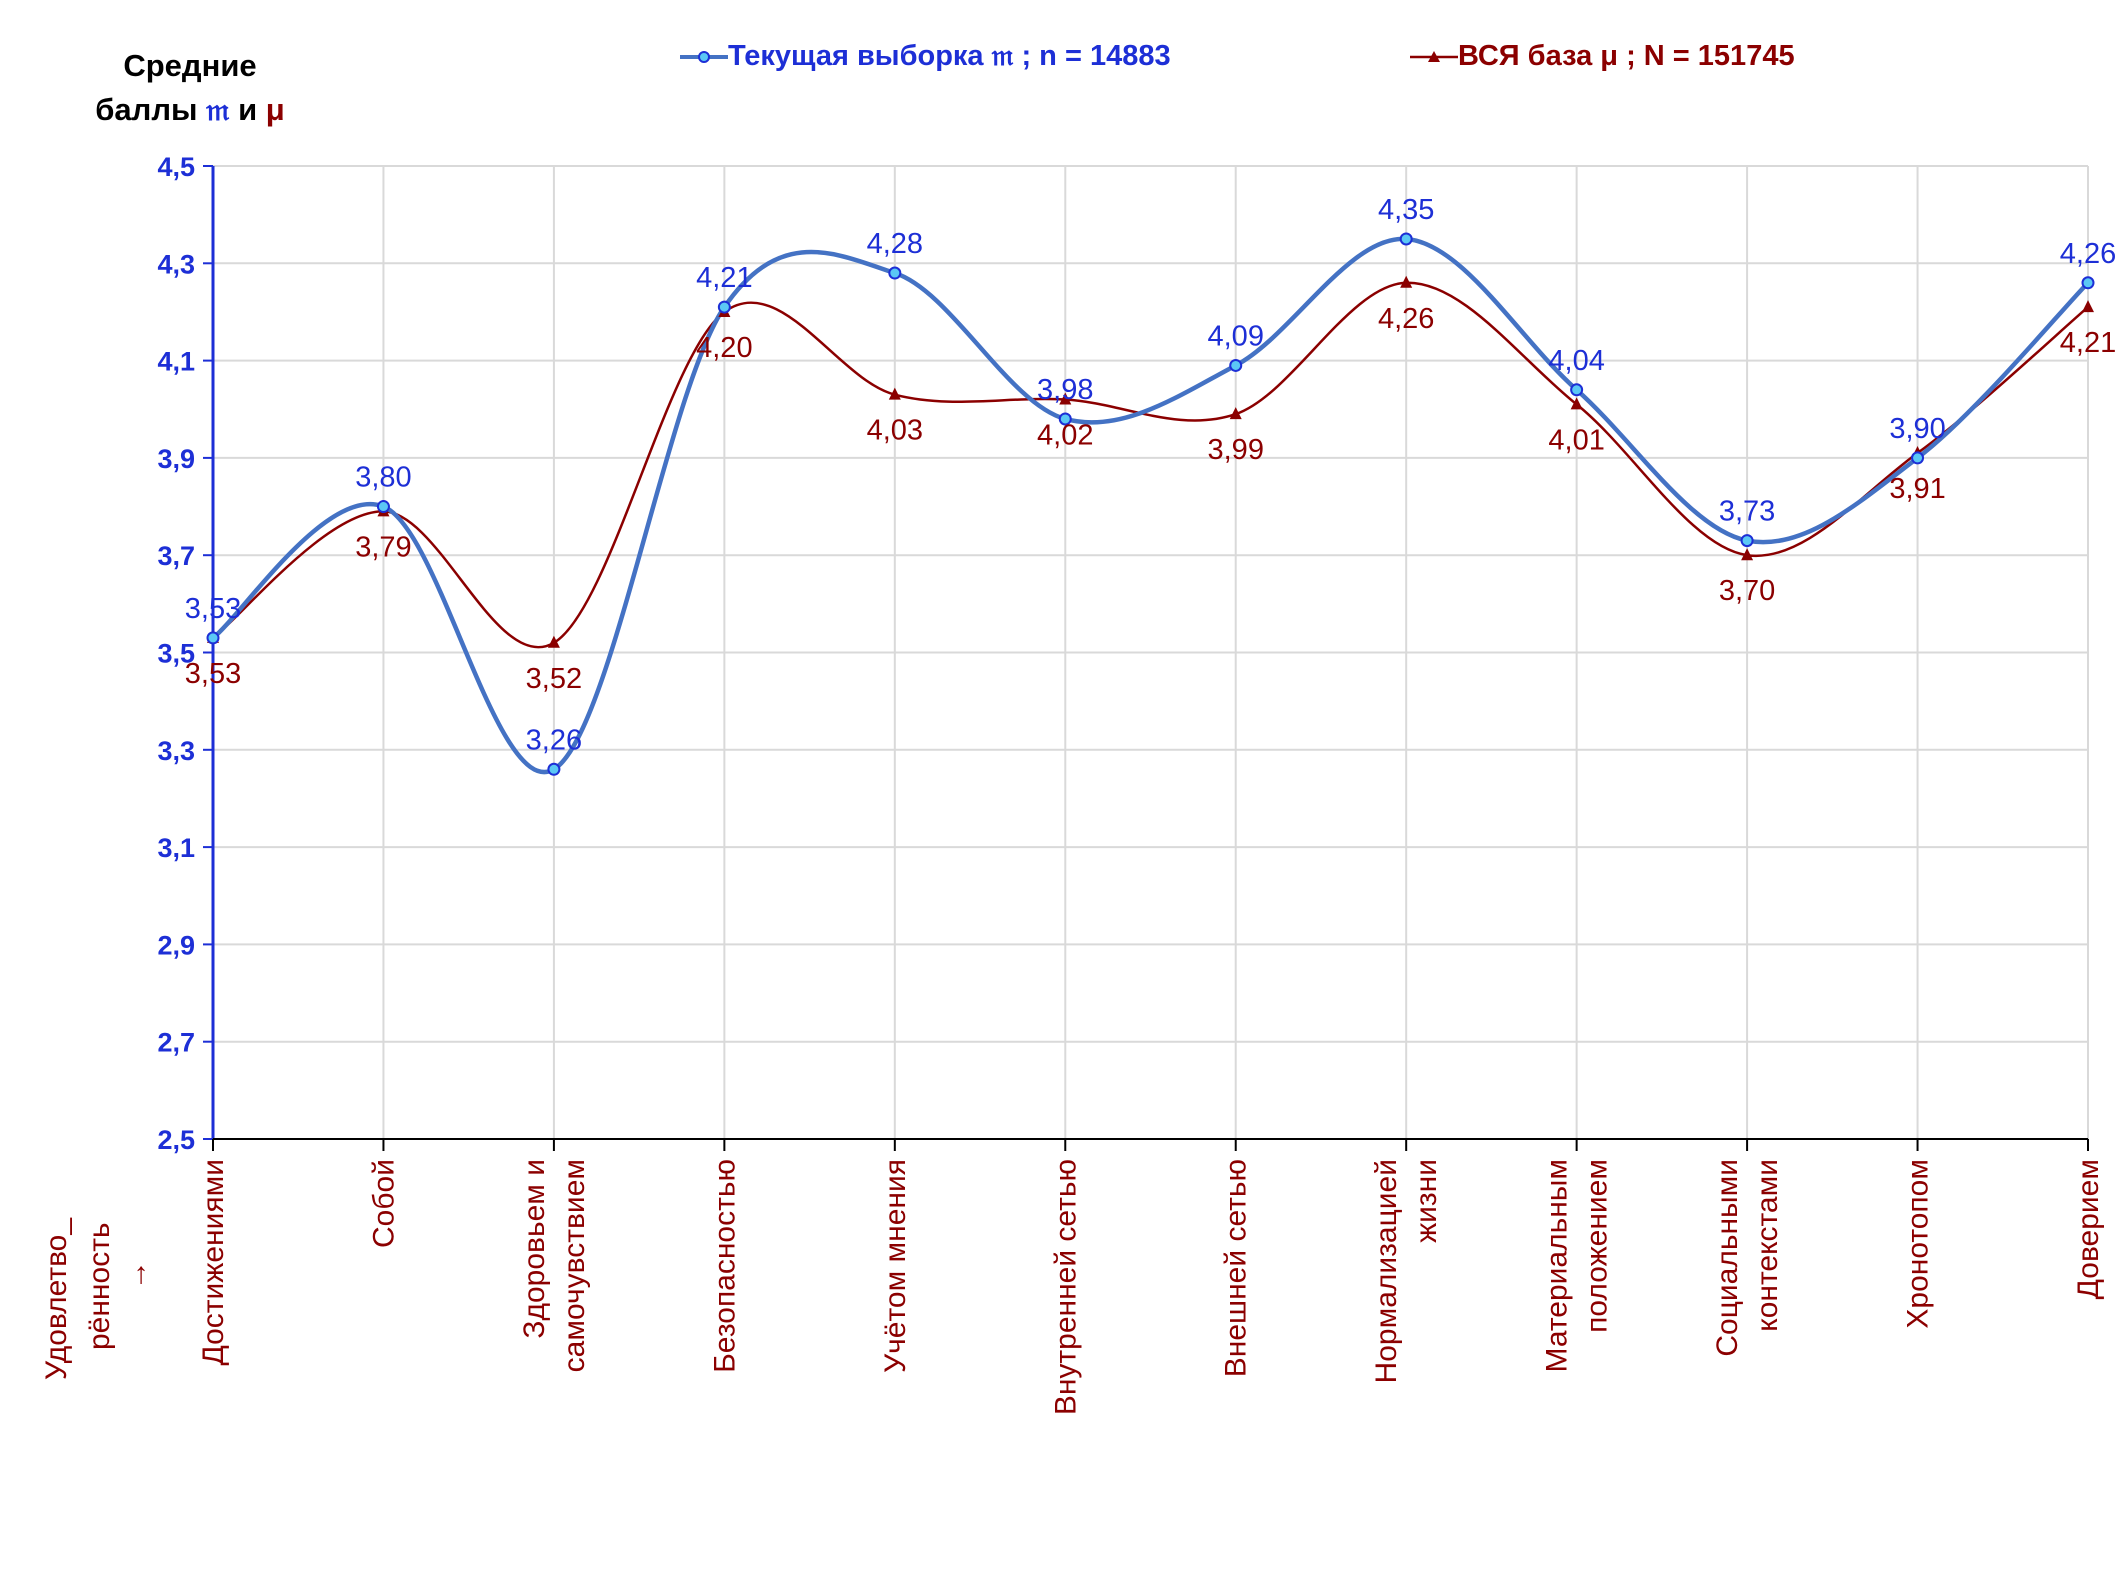  What do you see at coordinates (1065, 390) in the screenshot?
I see `series-current-data-label: 3,98` at bounding box center [1065, 390].